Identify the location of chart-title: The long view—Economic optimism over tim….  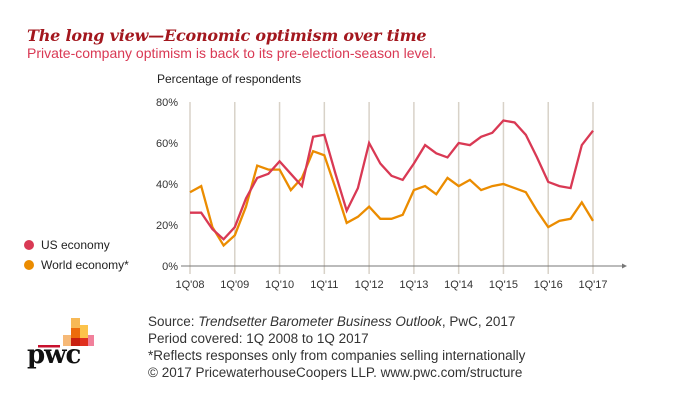
(227, 35).